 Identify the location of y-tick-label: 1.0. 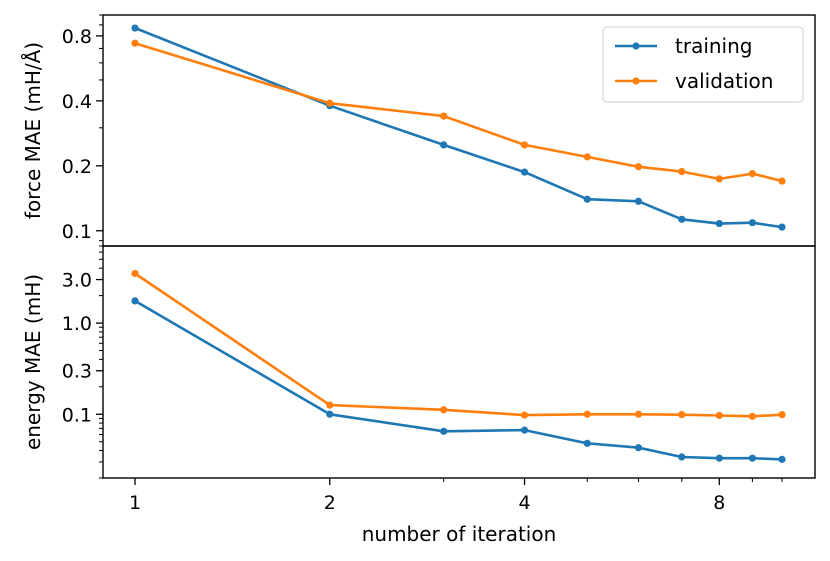
(77, 324).